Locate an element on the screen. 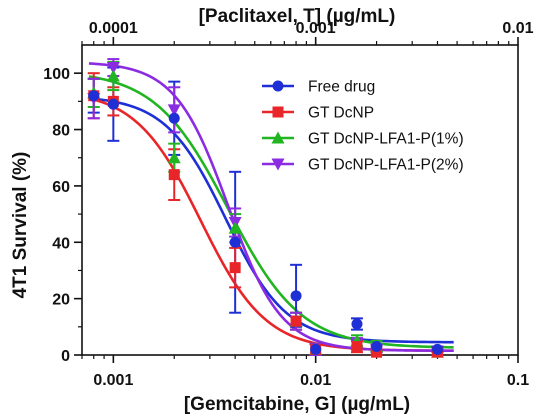 This screenshot has height=420, width=550. y-tick-label: 0 is located at coordinates (65, 356).